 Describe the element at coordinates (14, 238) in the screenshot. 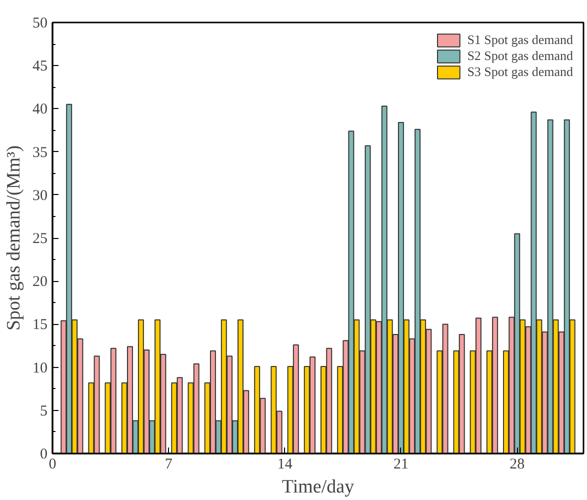

I see `y-axis-title: Spot gas demand/(Mm³)` at that location.